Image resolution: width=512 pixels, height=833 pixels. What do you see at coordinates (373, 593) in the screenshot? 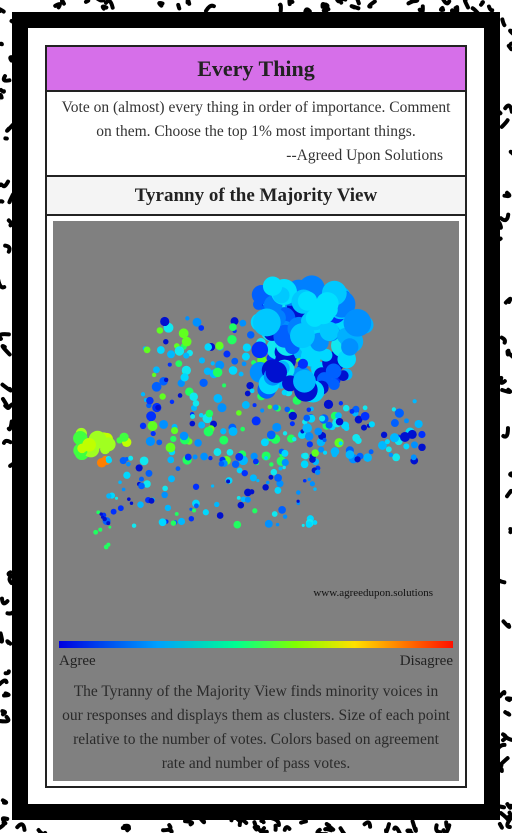
I see `watermark: www.agreedupon.solutions` at bounding box center [373, 593].